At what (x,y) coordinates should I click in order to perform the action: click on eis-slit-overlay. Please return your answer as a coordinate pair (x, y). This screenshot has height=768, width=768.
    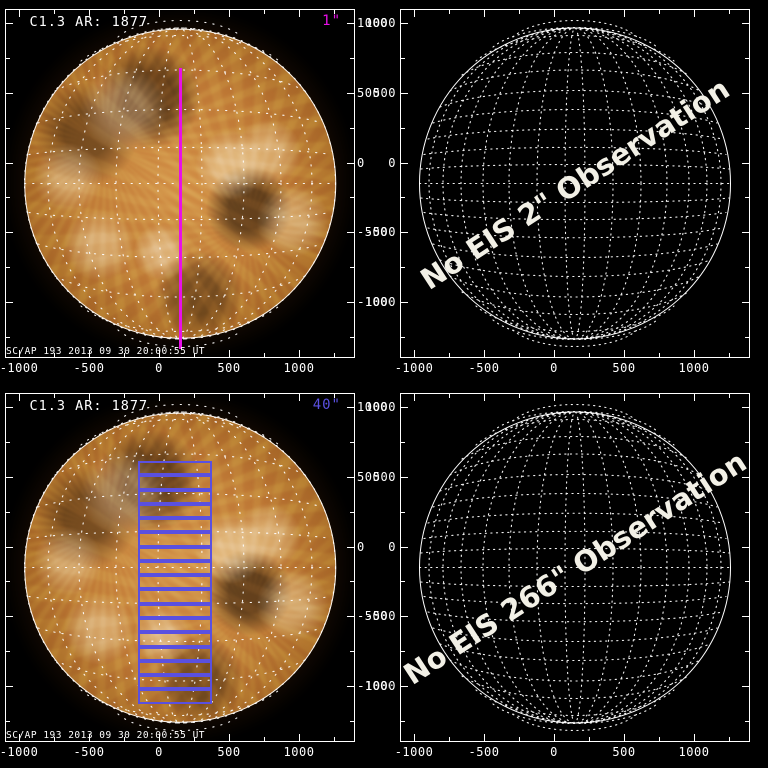
    Looking at the image, I should click on (180, 209).